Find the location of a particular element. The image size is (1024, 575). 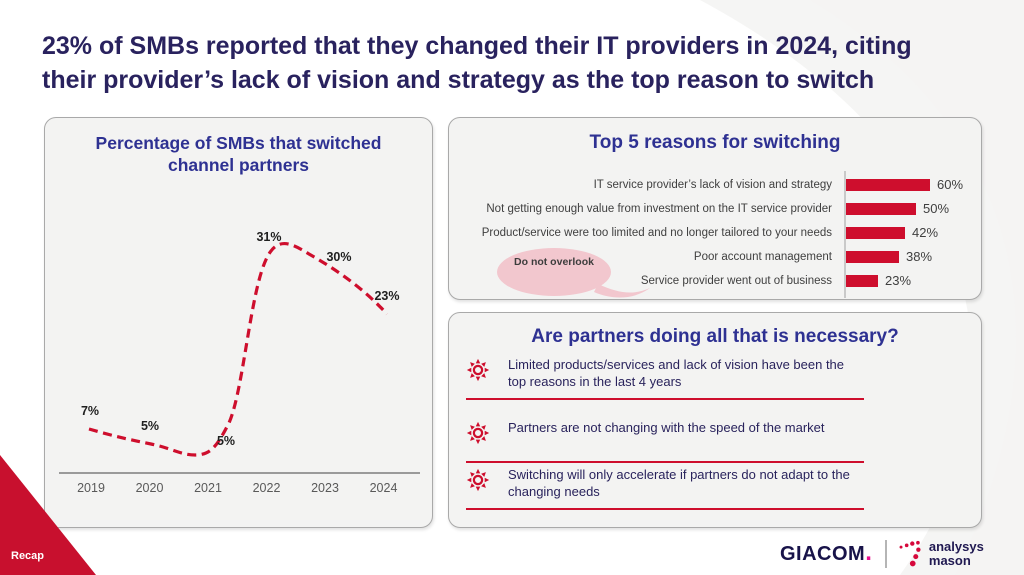

x-axis-tick: 2021 is located at coordinates (208, 488).